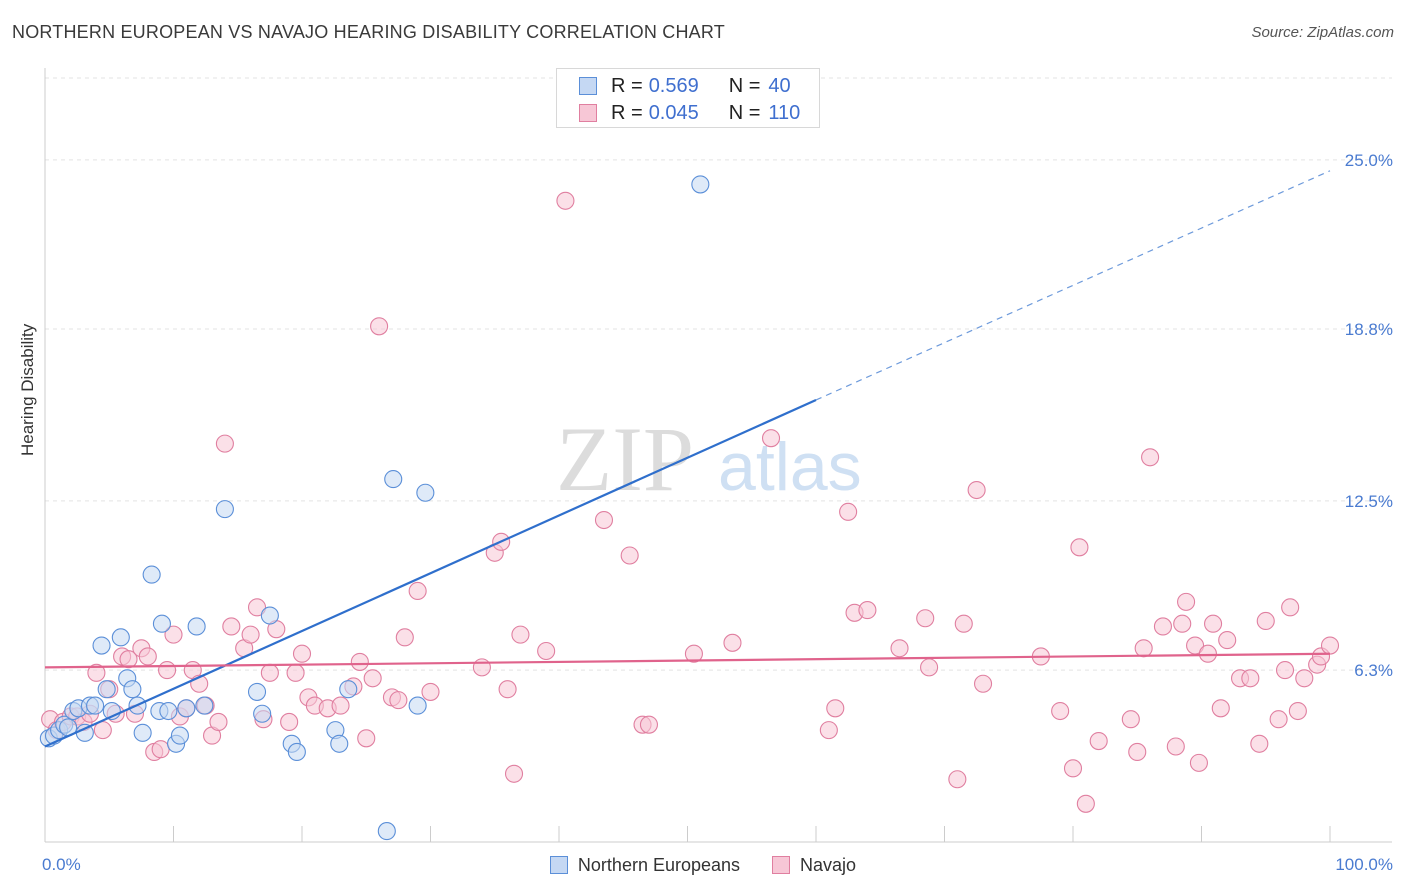 Image resolution: width=1406 pixels, height=892 pixels. I want to click on watermark: ZIP atlas, so click(709, 459).